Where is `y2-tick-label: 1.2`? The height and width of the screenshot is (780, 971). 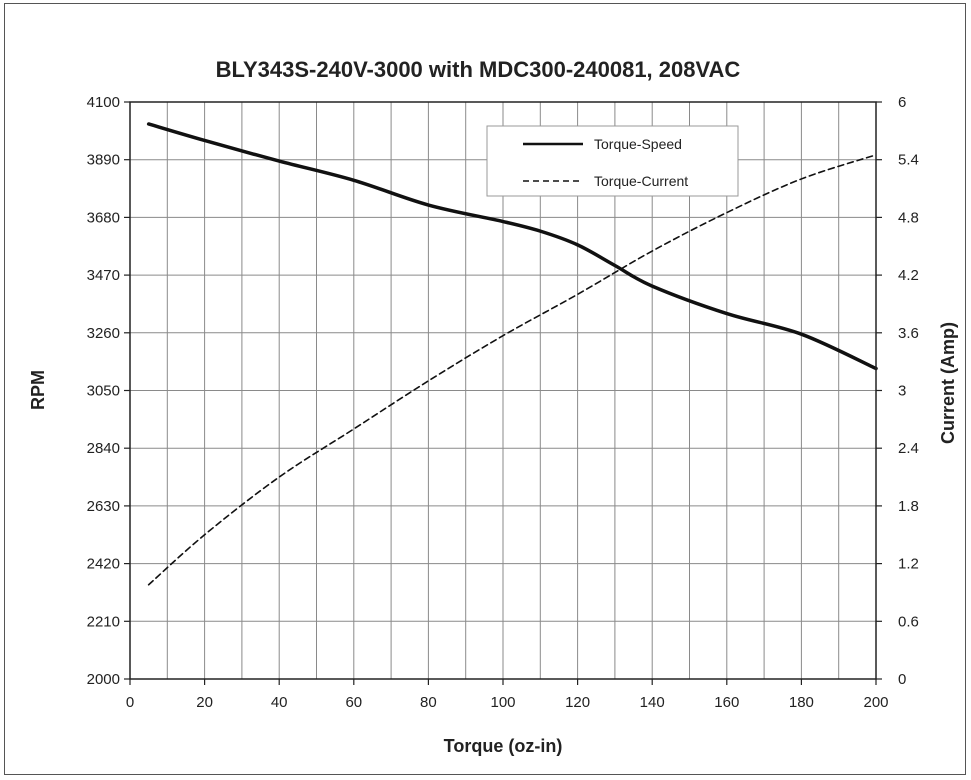 y2-tick-label: 1.2 is located at coordinates (908, 564).